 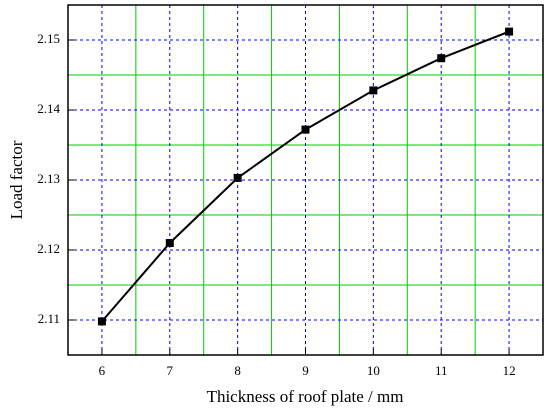 I want to click on x-tick-label: 9, so click(x=305, y=370).